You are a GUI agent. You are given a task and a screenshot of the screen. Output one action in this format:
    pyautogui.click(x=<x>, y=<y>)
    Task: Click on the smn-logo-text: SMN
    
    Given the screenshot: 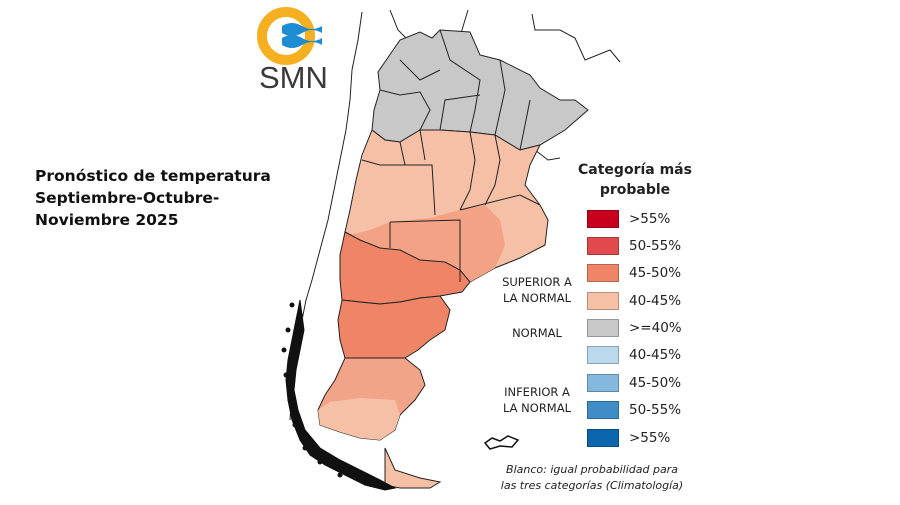 What is the action you would take?
    pyautogui.click(x=293, y=77)
    